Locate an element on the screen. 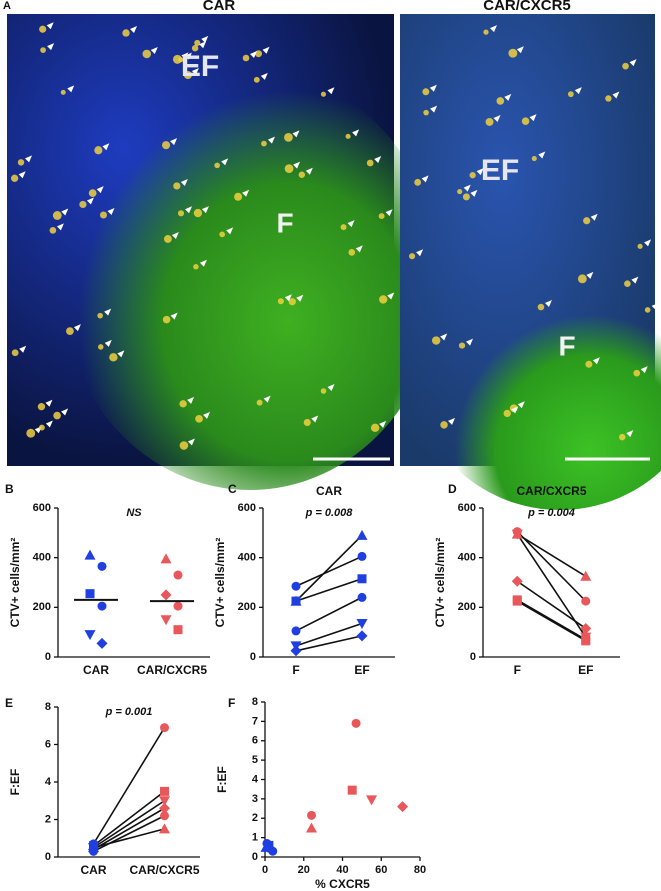 This screenshot has width=661, height=891. x-tick-label: EF is located at coordinates (361, 670).